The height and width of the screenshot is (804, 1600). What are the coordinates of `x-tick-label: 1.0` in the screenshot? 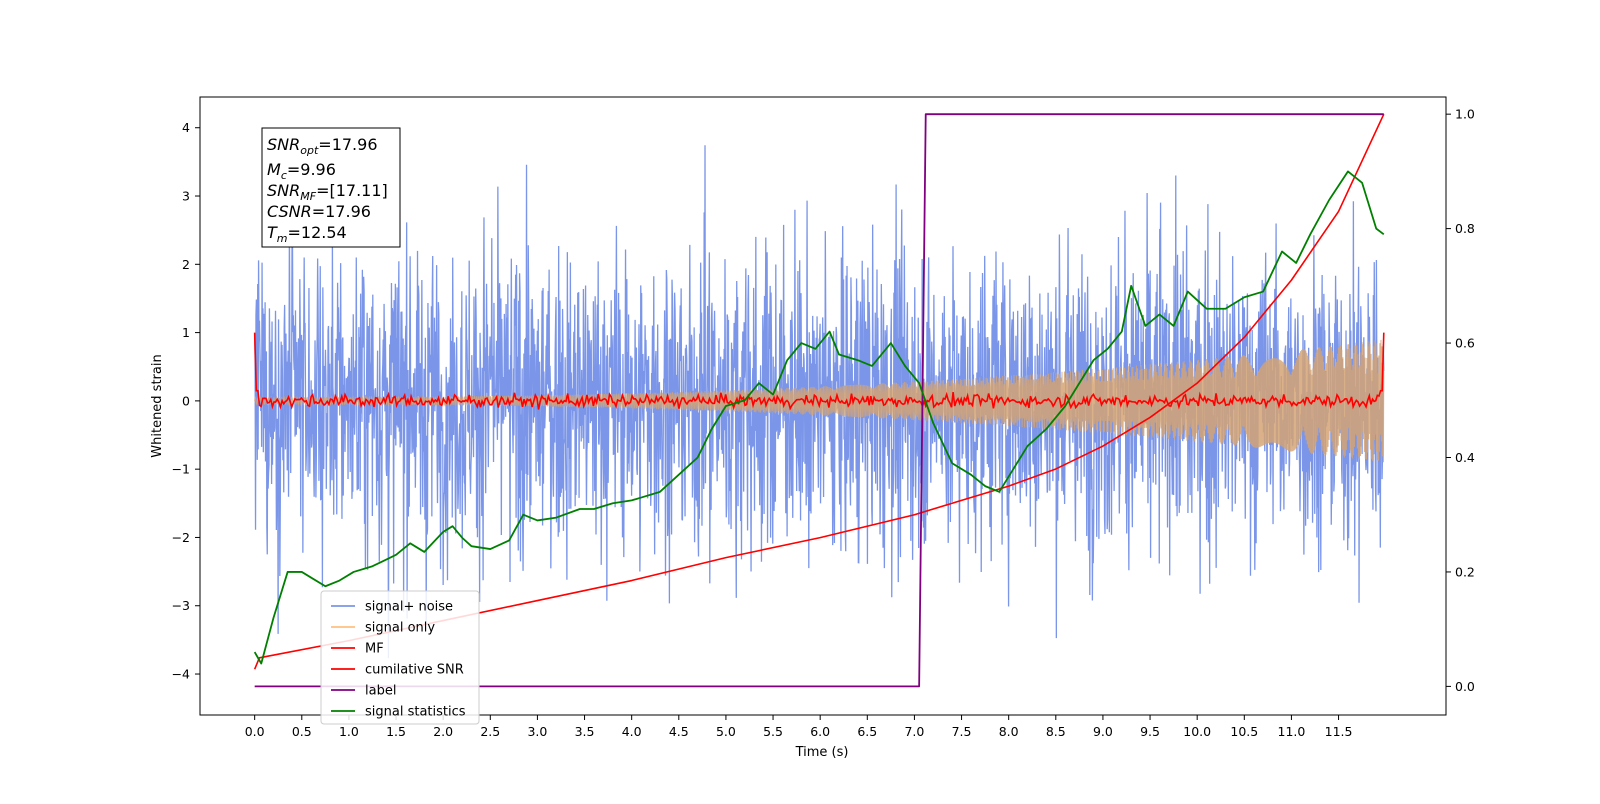 It's located at (349, 731).